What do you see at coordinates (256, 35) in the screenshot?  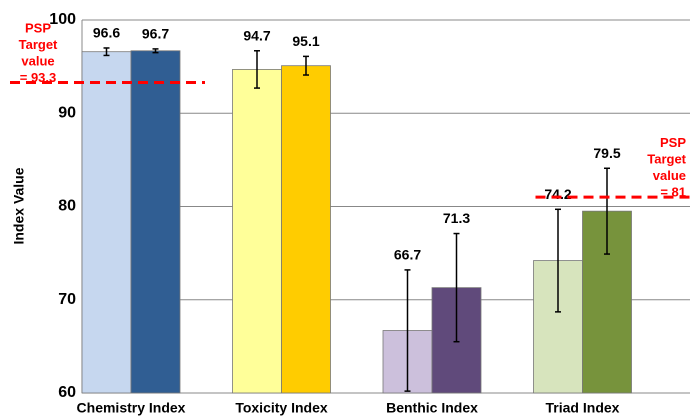 I see `value-label: 94.7` at bounding box center [256, 35].